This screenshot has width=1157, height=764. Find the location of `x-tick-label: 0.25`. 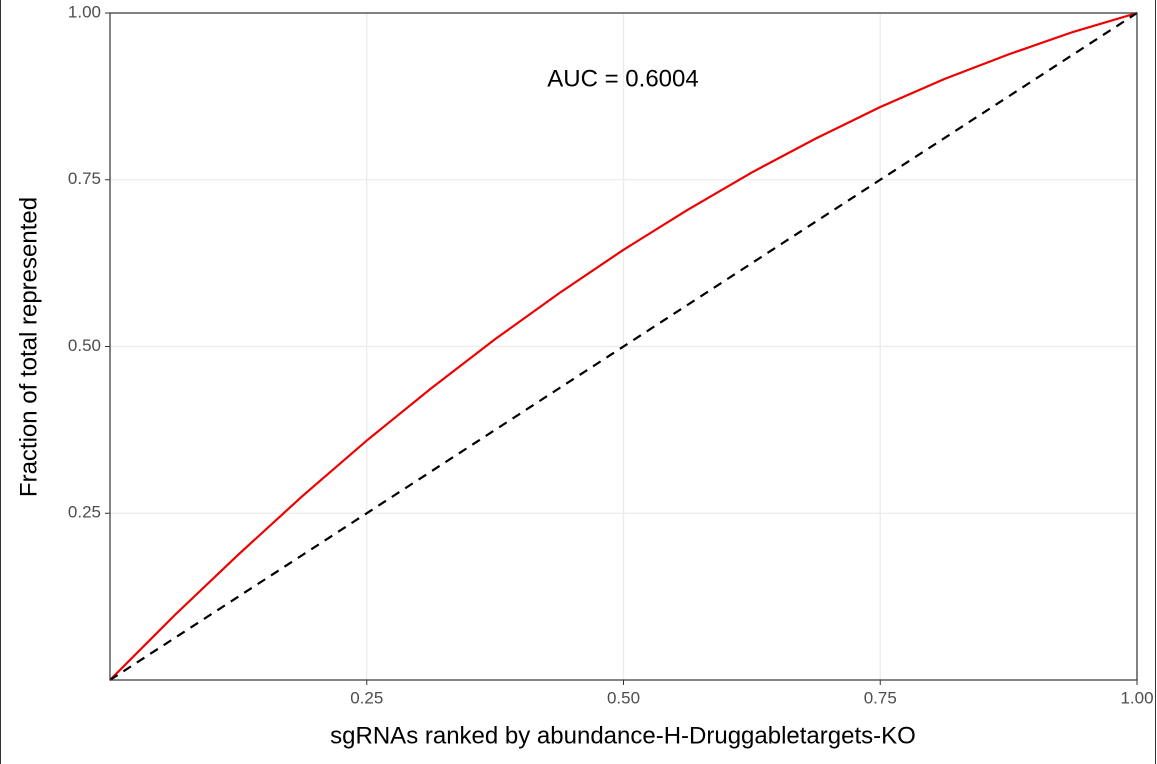

x-tick-label: 0.25 is located at coordinates (366, 697).